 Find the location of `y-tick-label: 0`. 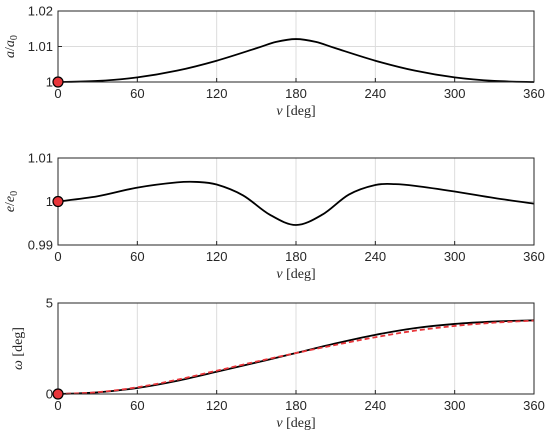

y-tick-label: 0 is located at coordinates (49, 394).